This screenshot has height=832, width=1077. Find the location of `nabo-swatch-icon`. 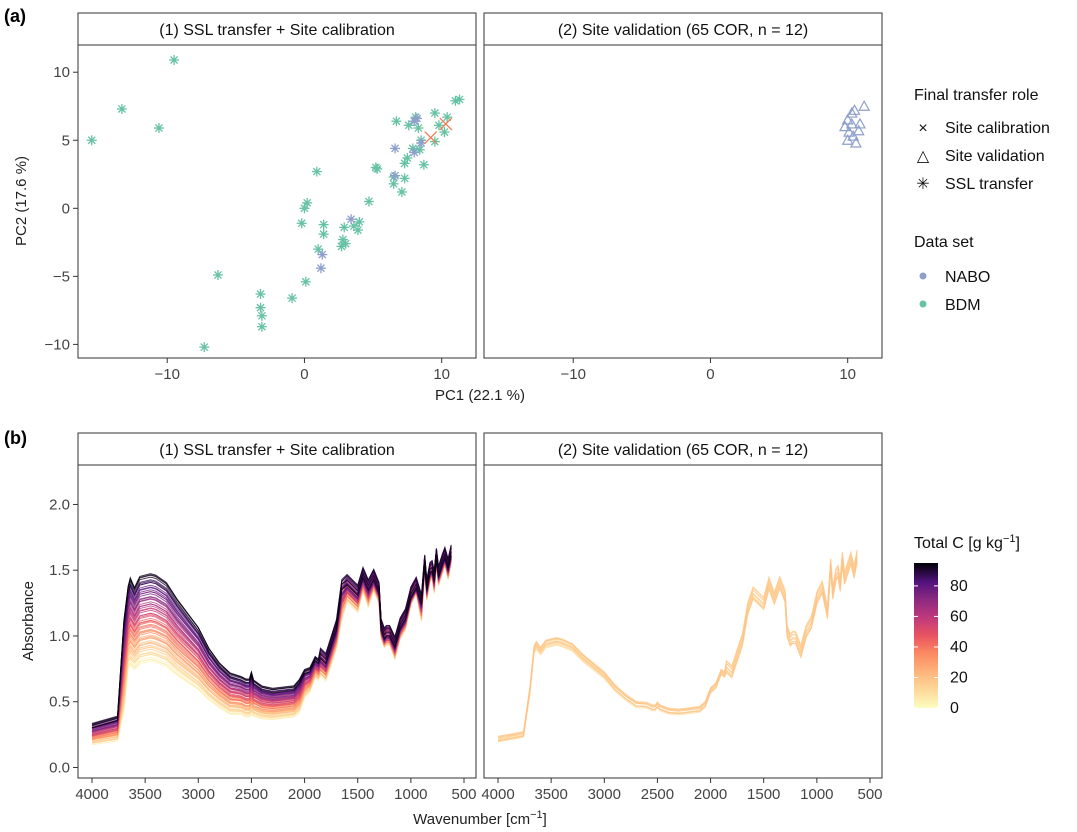

nabo-swatch-icon is located at coordinates (923, 276).